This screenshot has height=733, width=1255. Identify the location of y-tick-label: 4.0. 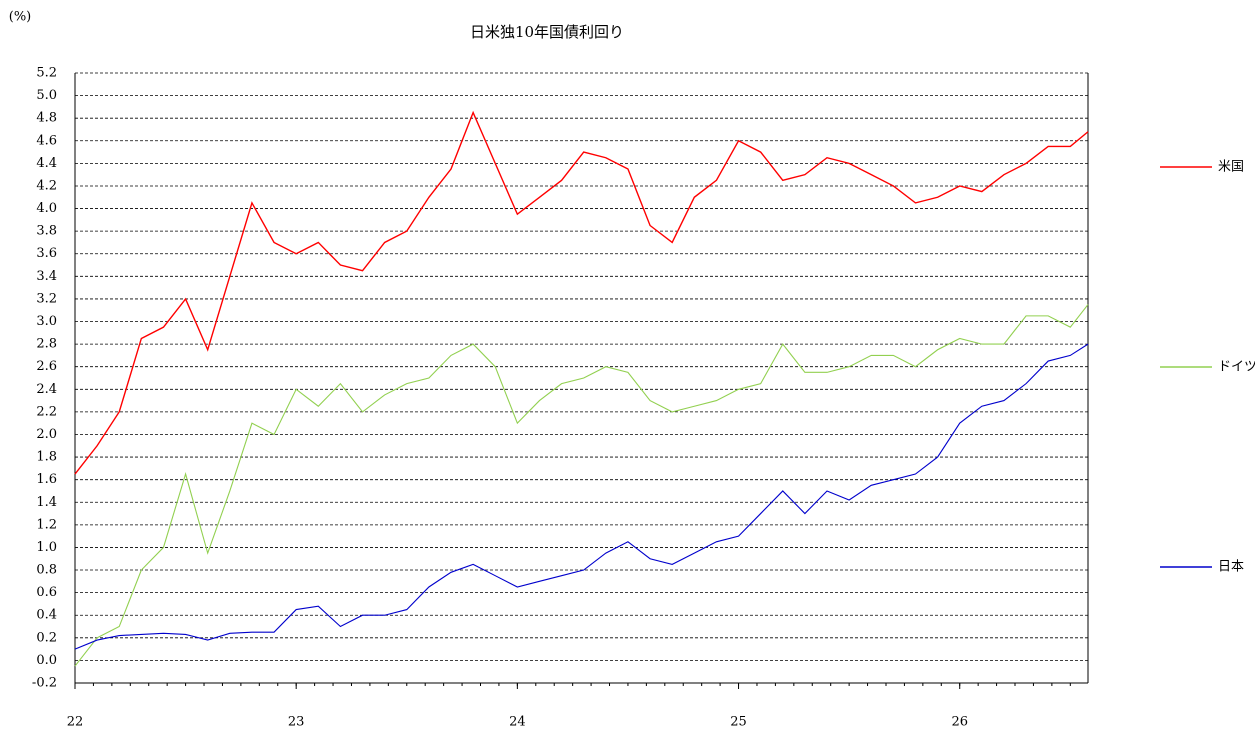
(46, 208).